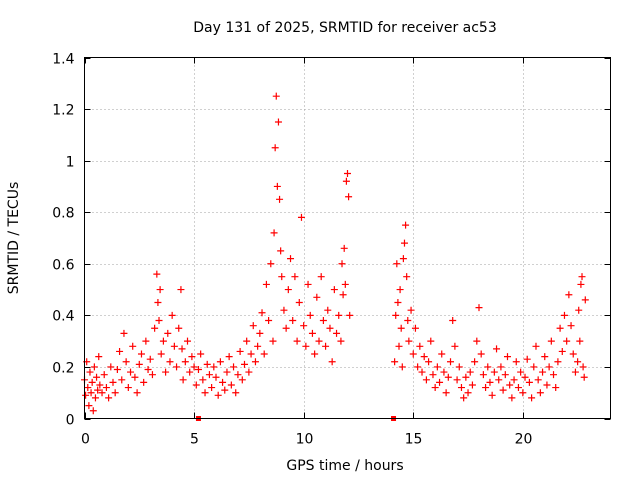 The image size is (640, 480). What do you see at coordinates (414, 440) in the screenshot?
I see `x-tick-label: 15` at bounding box center [414, 440].